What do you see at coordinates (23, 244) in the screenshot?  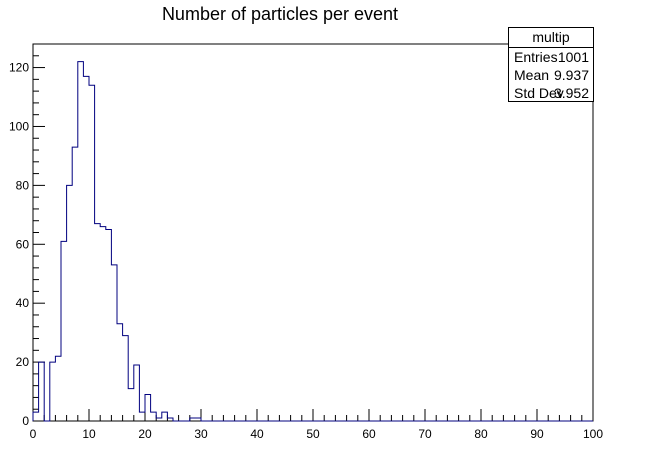 I see `y-tick-label: 60` at bounding box center [23, 244].